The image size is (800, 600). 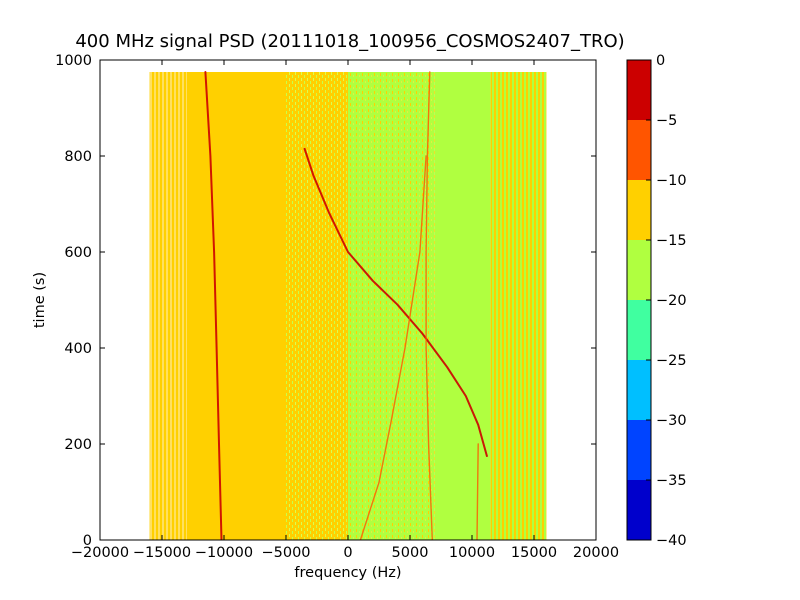 I want to click on colorbar, so click(x=639, y=300).